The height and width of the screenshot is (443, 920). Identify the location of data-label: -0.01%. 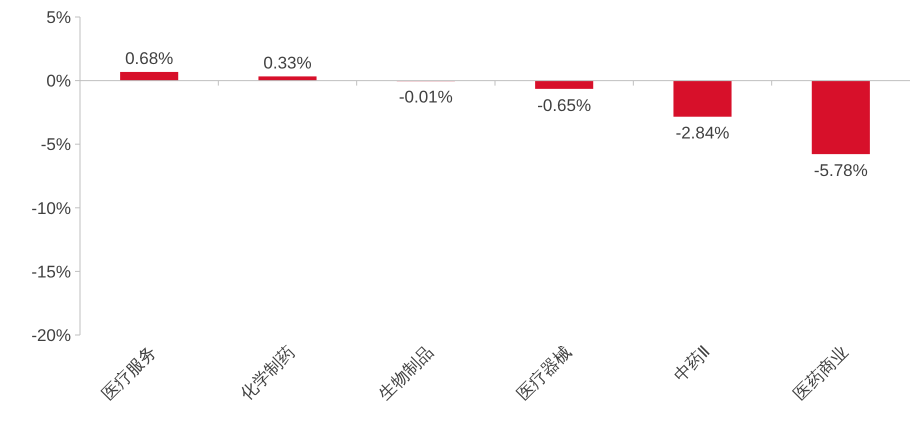
(425, 97).